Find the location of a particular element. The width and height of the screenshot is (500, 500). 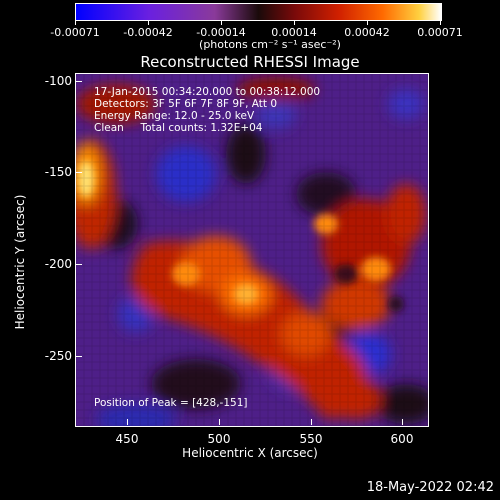

colorbar-units: (photons cm⁻² s⁻¹ asec⁻²) is located at coordinates (270, 44).